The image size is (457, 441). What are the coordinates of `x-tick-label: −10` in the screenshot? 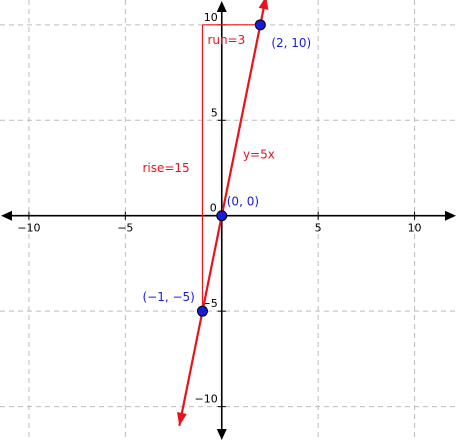 It's located at (28, 228).